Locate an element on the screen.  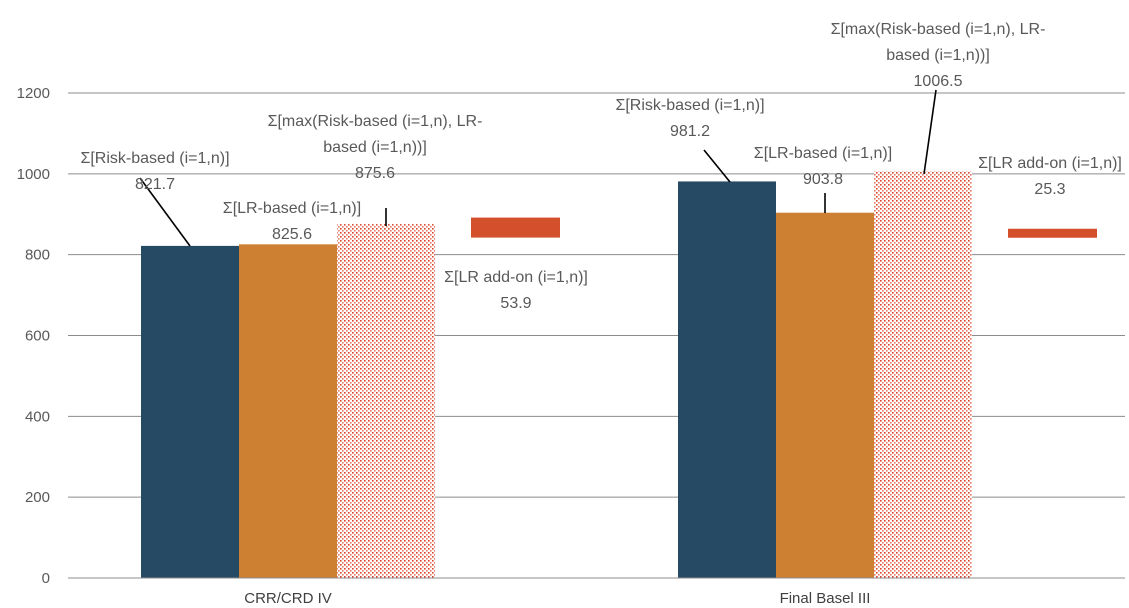
y-tick-label: 0 is located at coordinates (46, 578).